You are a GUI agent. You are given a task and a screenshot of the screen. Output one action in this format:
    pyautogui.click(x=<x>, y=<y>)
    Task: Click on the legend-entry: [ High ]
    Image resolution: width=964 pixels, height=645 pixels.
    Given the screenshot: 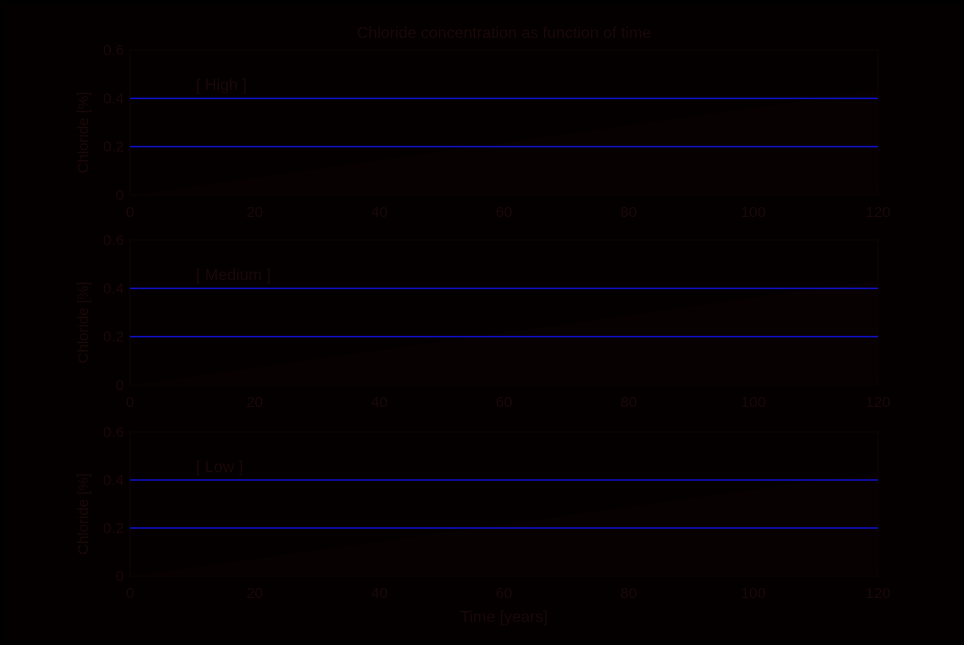 What is the action you would take?
    pyautogui.click(x=221, y=85)
    